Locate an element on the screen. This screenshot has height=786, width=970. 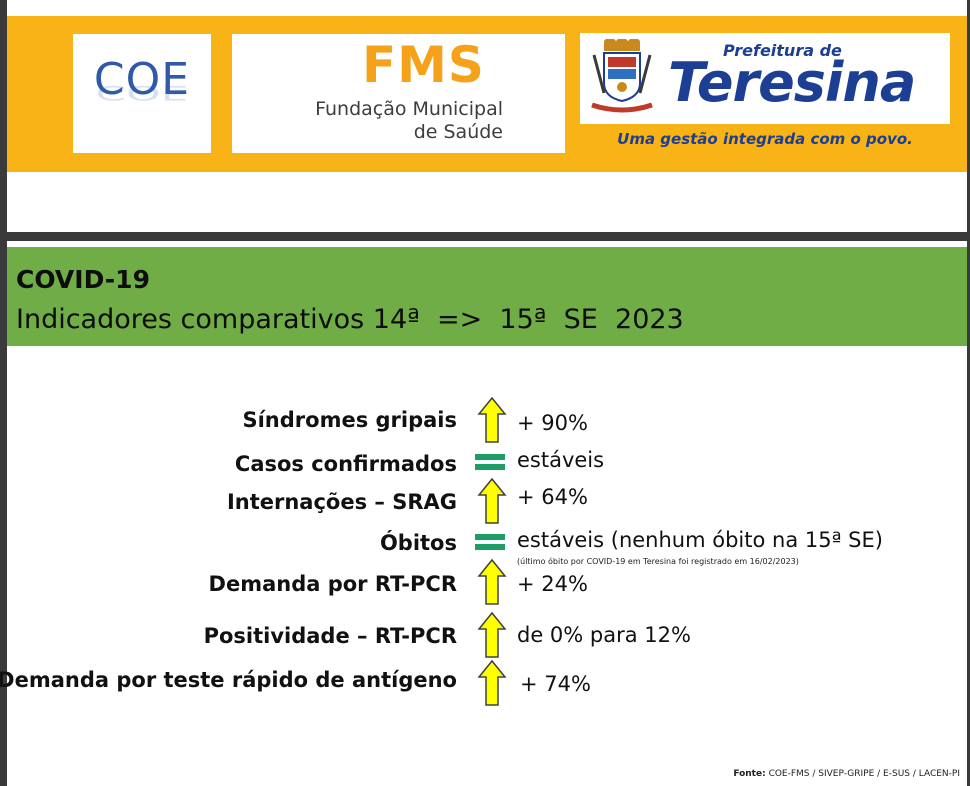
fms-name-line1: Fundação Municipal is located at coordinates (409, 109).